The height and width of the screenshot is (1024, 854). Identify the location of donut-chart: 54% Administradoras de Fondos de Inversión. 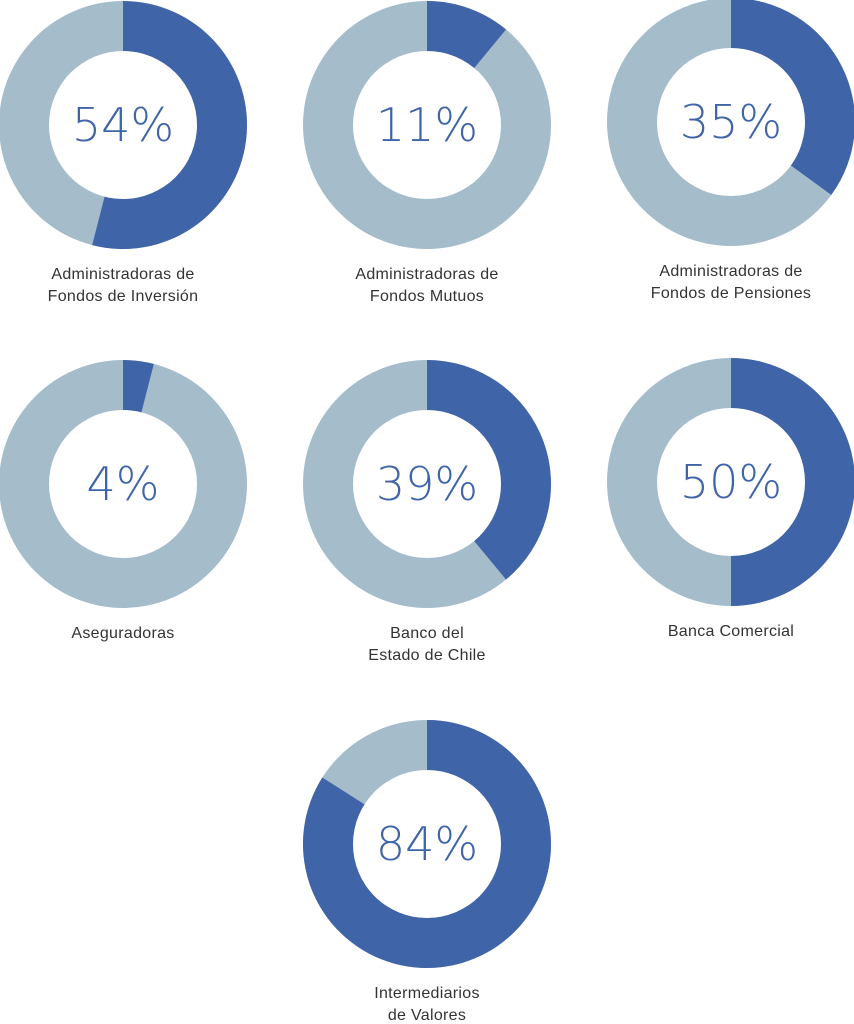
(124, 153).